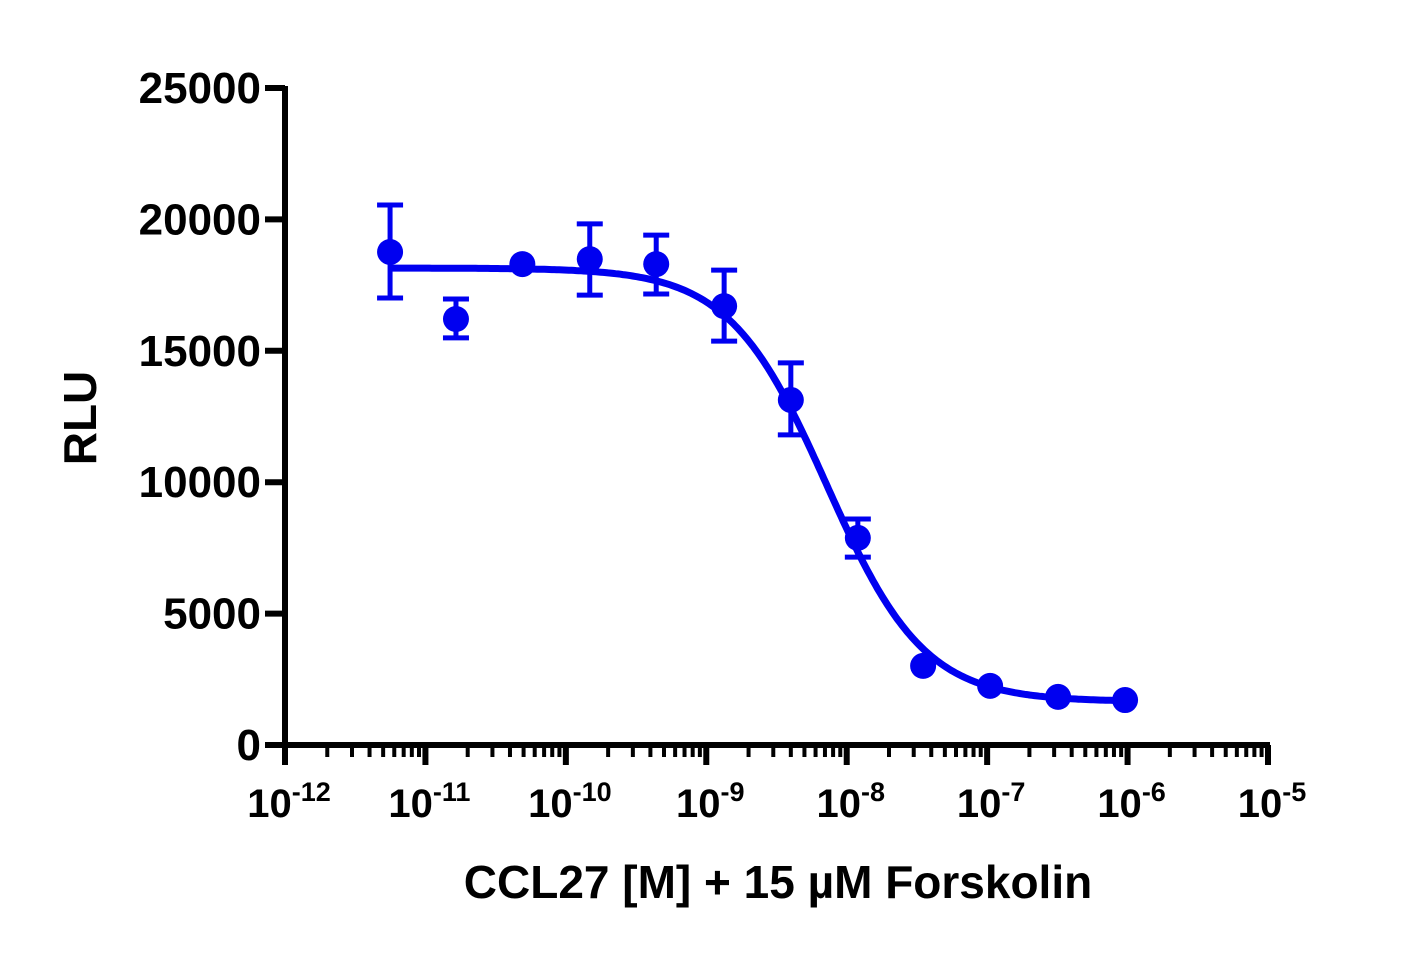 This screenshot has width=1418, height=963. I want to click on y-tick-label: 20000, so click(200, 219).